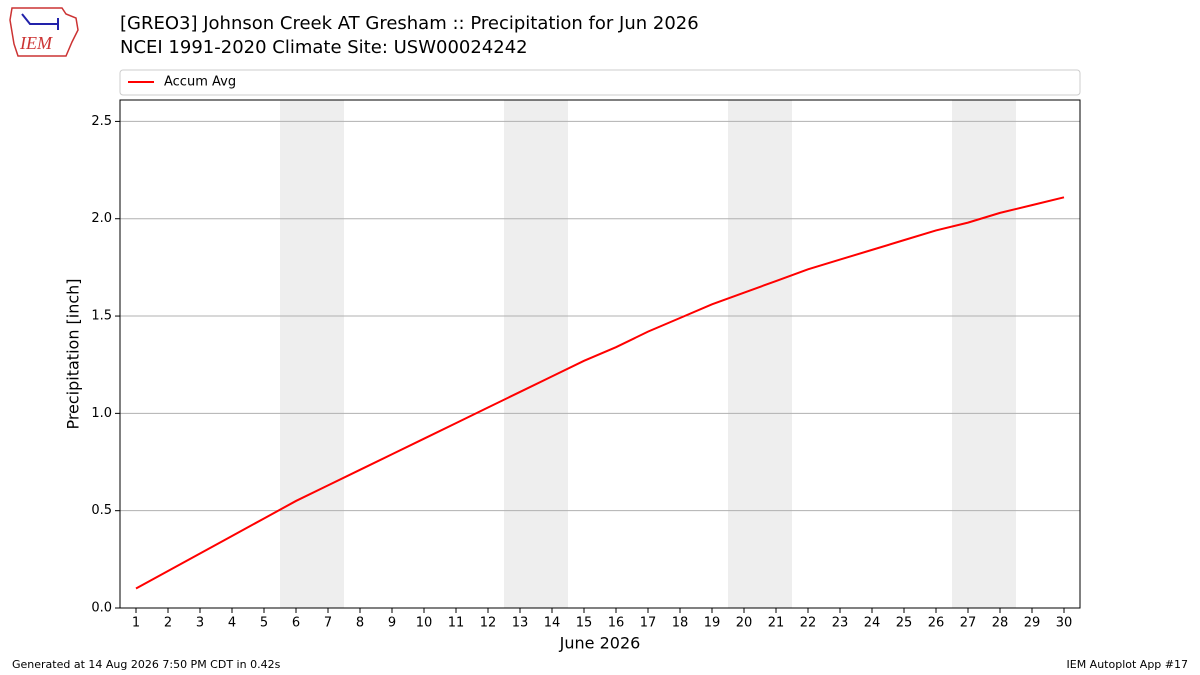 This screenshot has height=675, width=1200. I want to click on x-tick-label: 19, so click(712, 623).